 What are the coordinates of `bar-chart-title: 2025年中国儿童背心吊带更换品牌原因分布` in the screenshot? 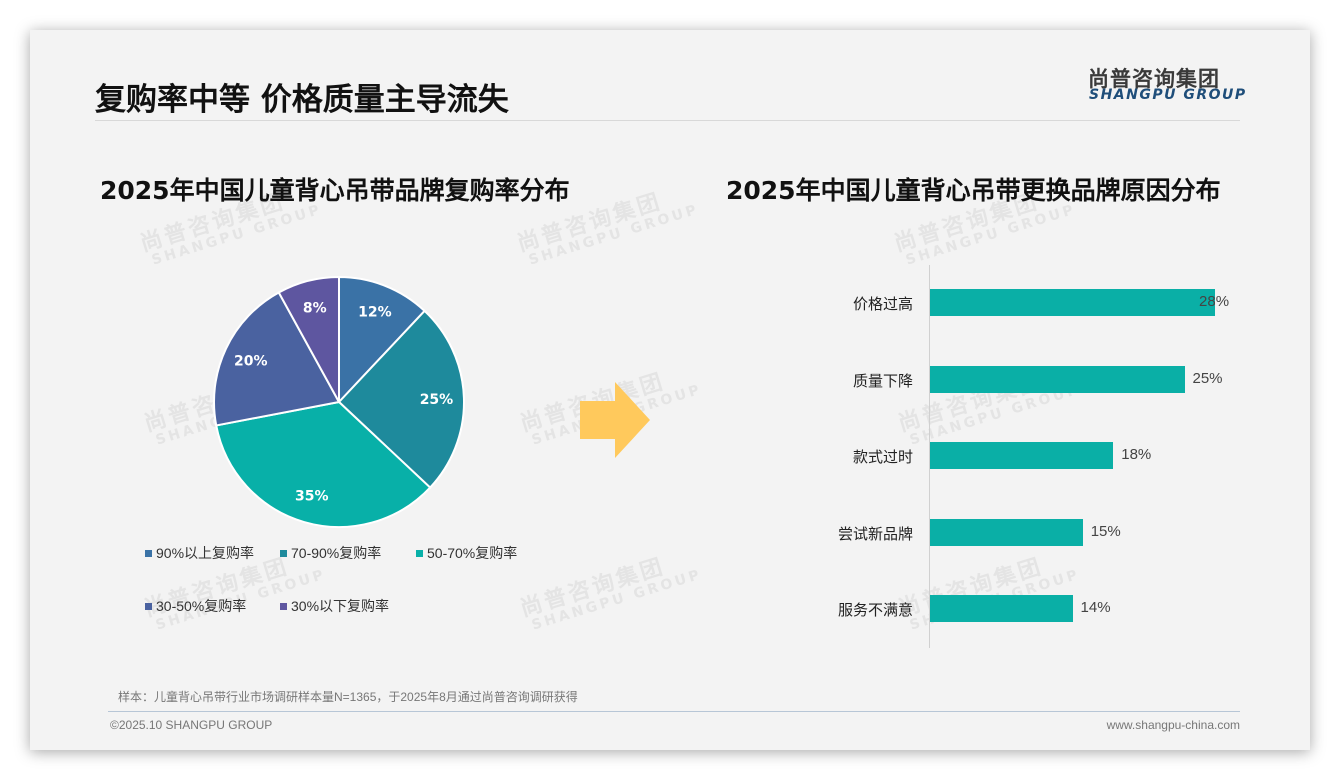 It's located at (973, 190).